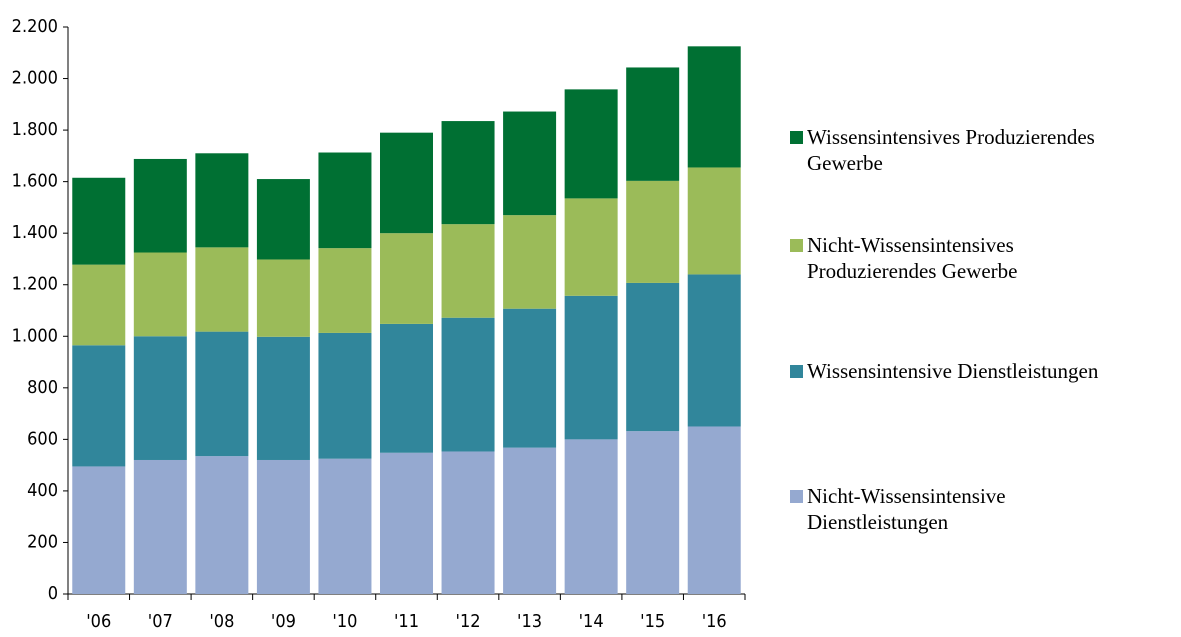 This screenshot has width=1181, height=637. Describe the element at coordinates (951, 150) in the screenshot. I see `legend-label: Wissensintensives Produzierendes Gewerbe` at that location.